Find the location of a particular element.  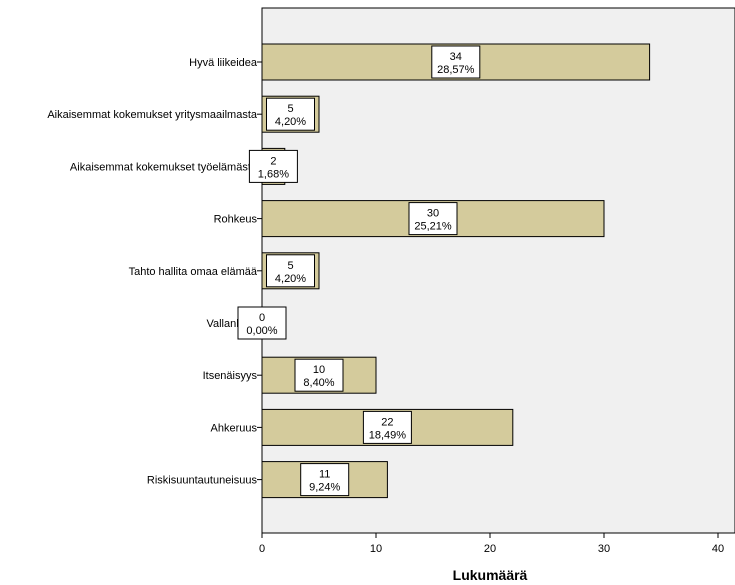

x-tick-label: 30 is located at coordinates (604, 549).